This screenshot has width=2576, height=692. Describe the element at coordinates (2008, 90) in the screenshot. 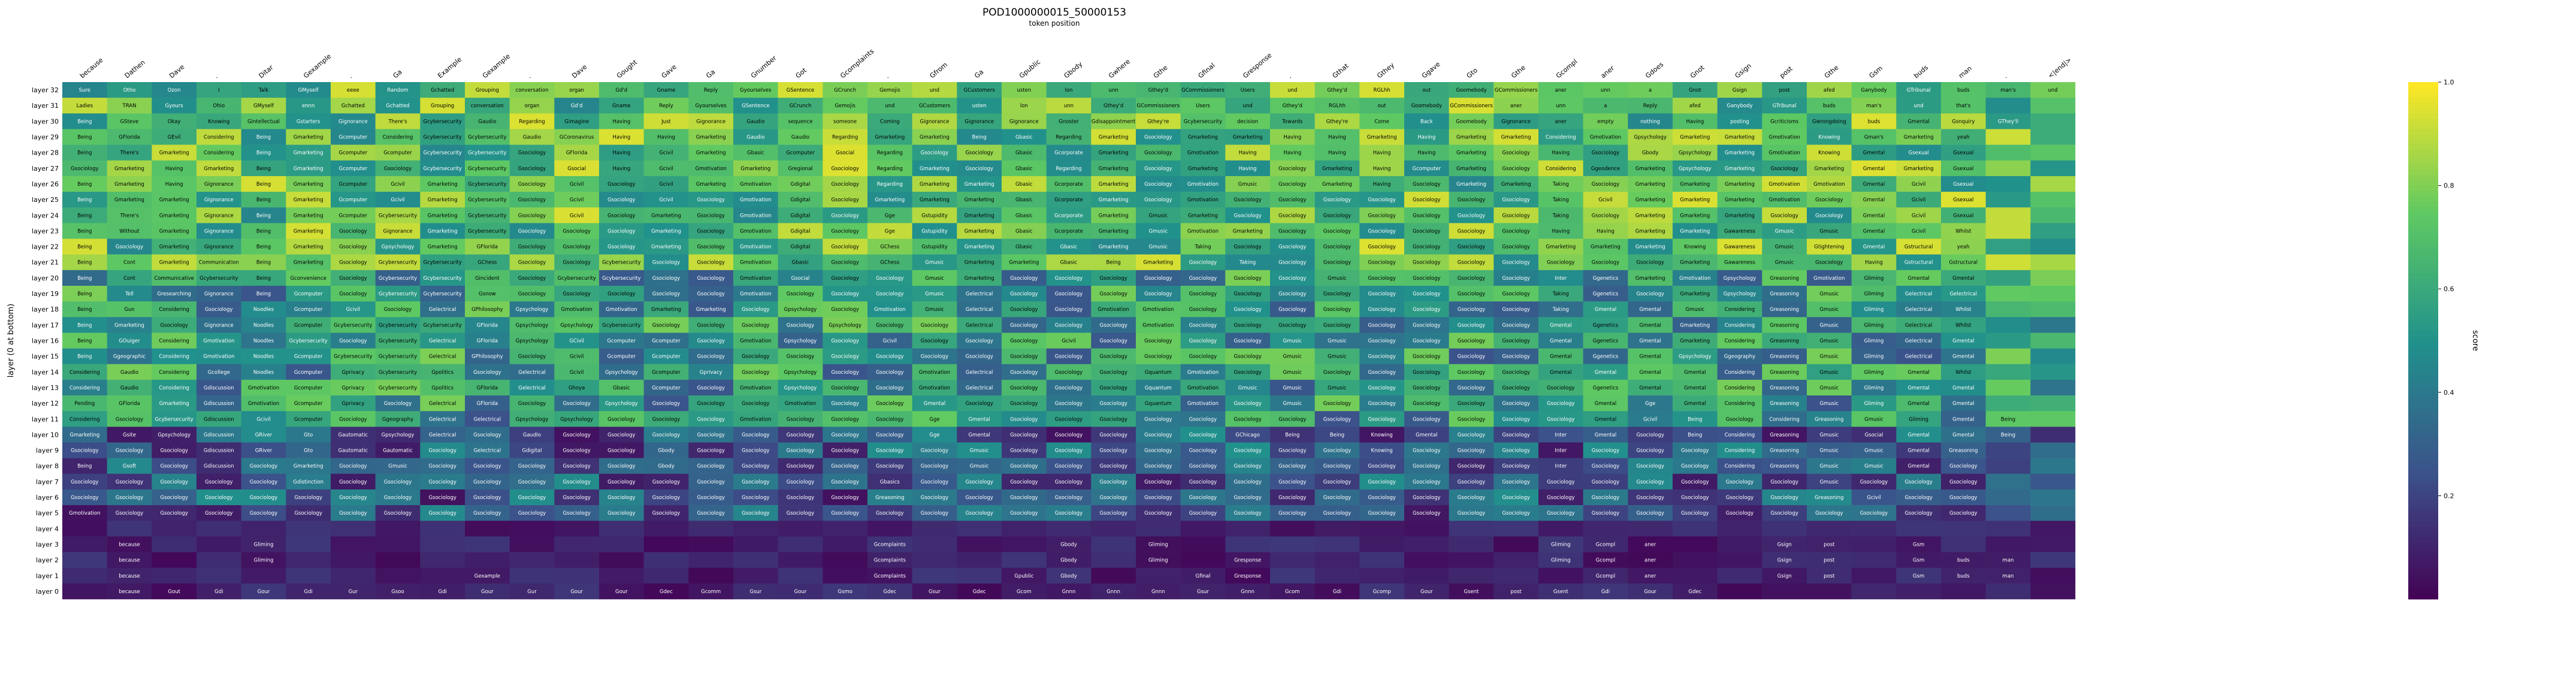

I see `cell-label: man's` at that location.